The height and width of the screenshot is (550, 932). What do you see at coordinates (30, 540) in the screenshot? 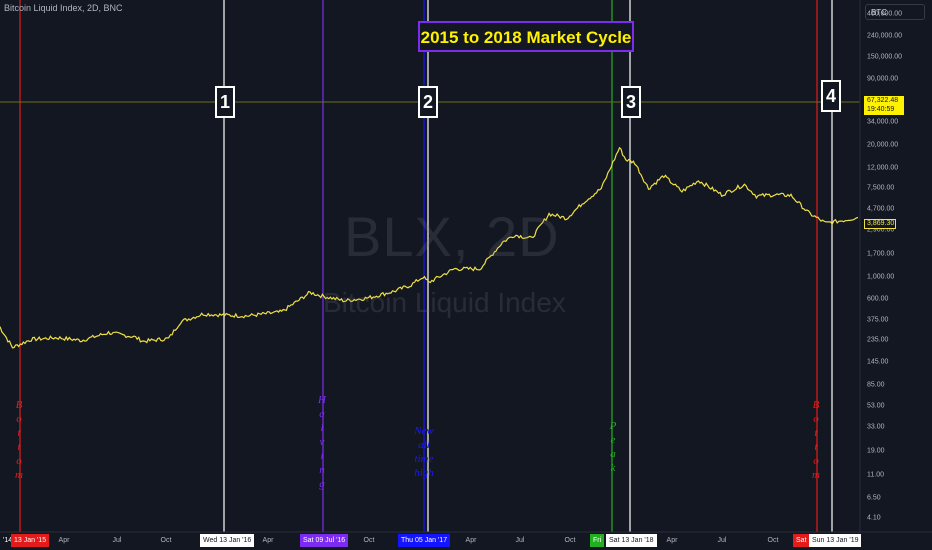
I see `x-date-highlight: 13 Jan '15` at bounding box center [30, 540].